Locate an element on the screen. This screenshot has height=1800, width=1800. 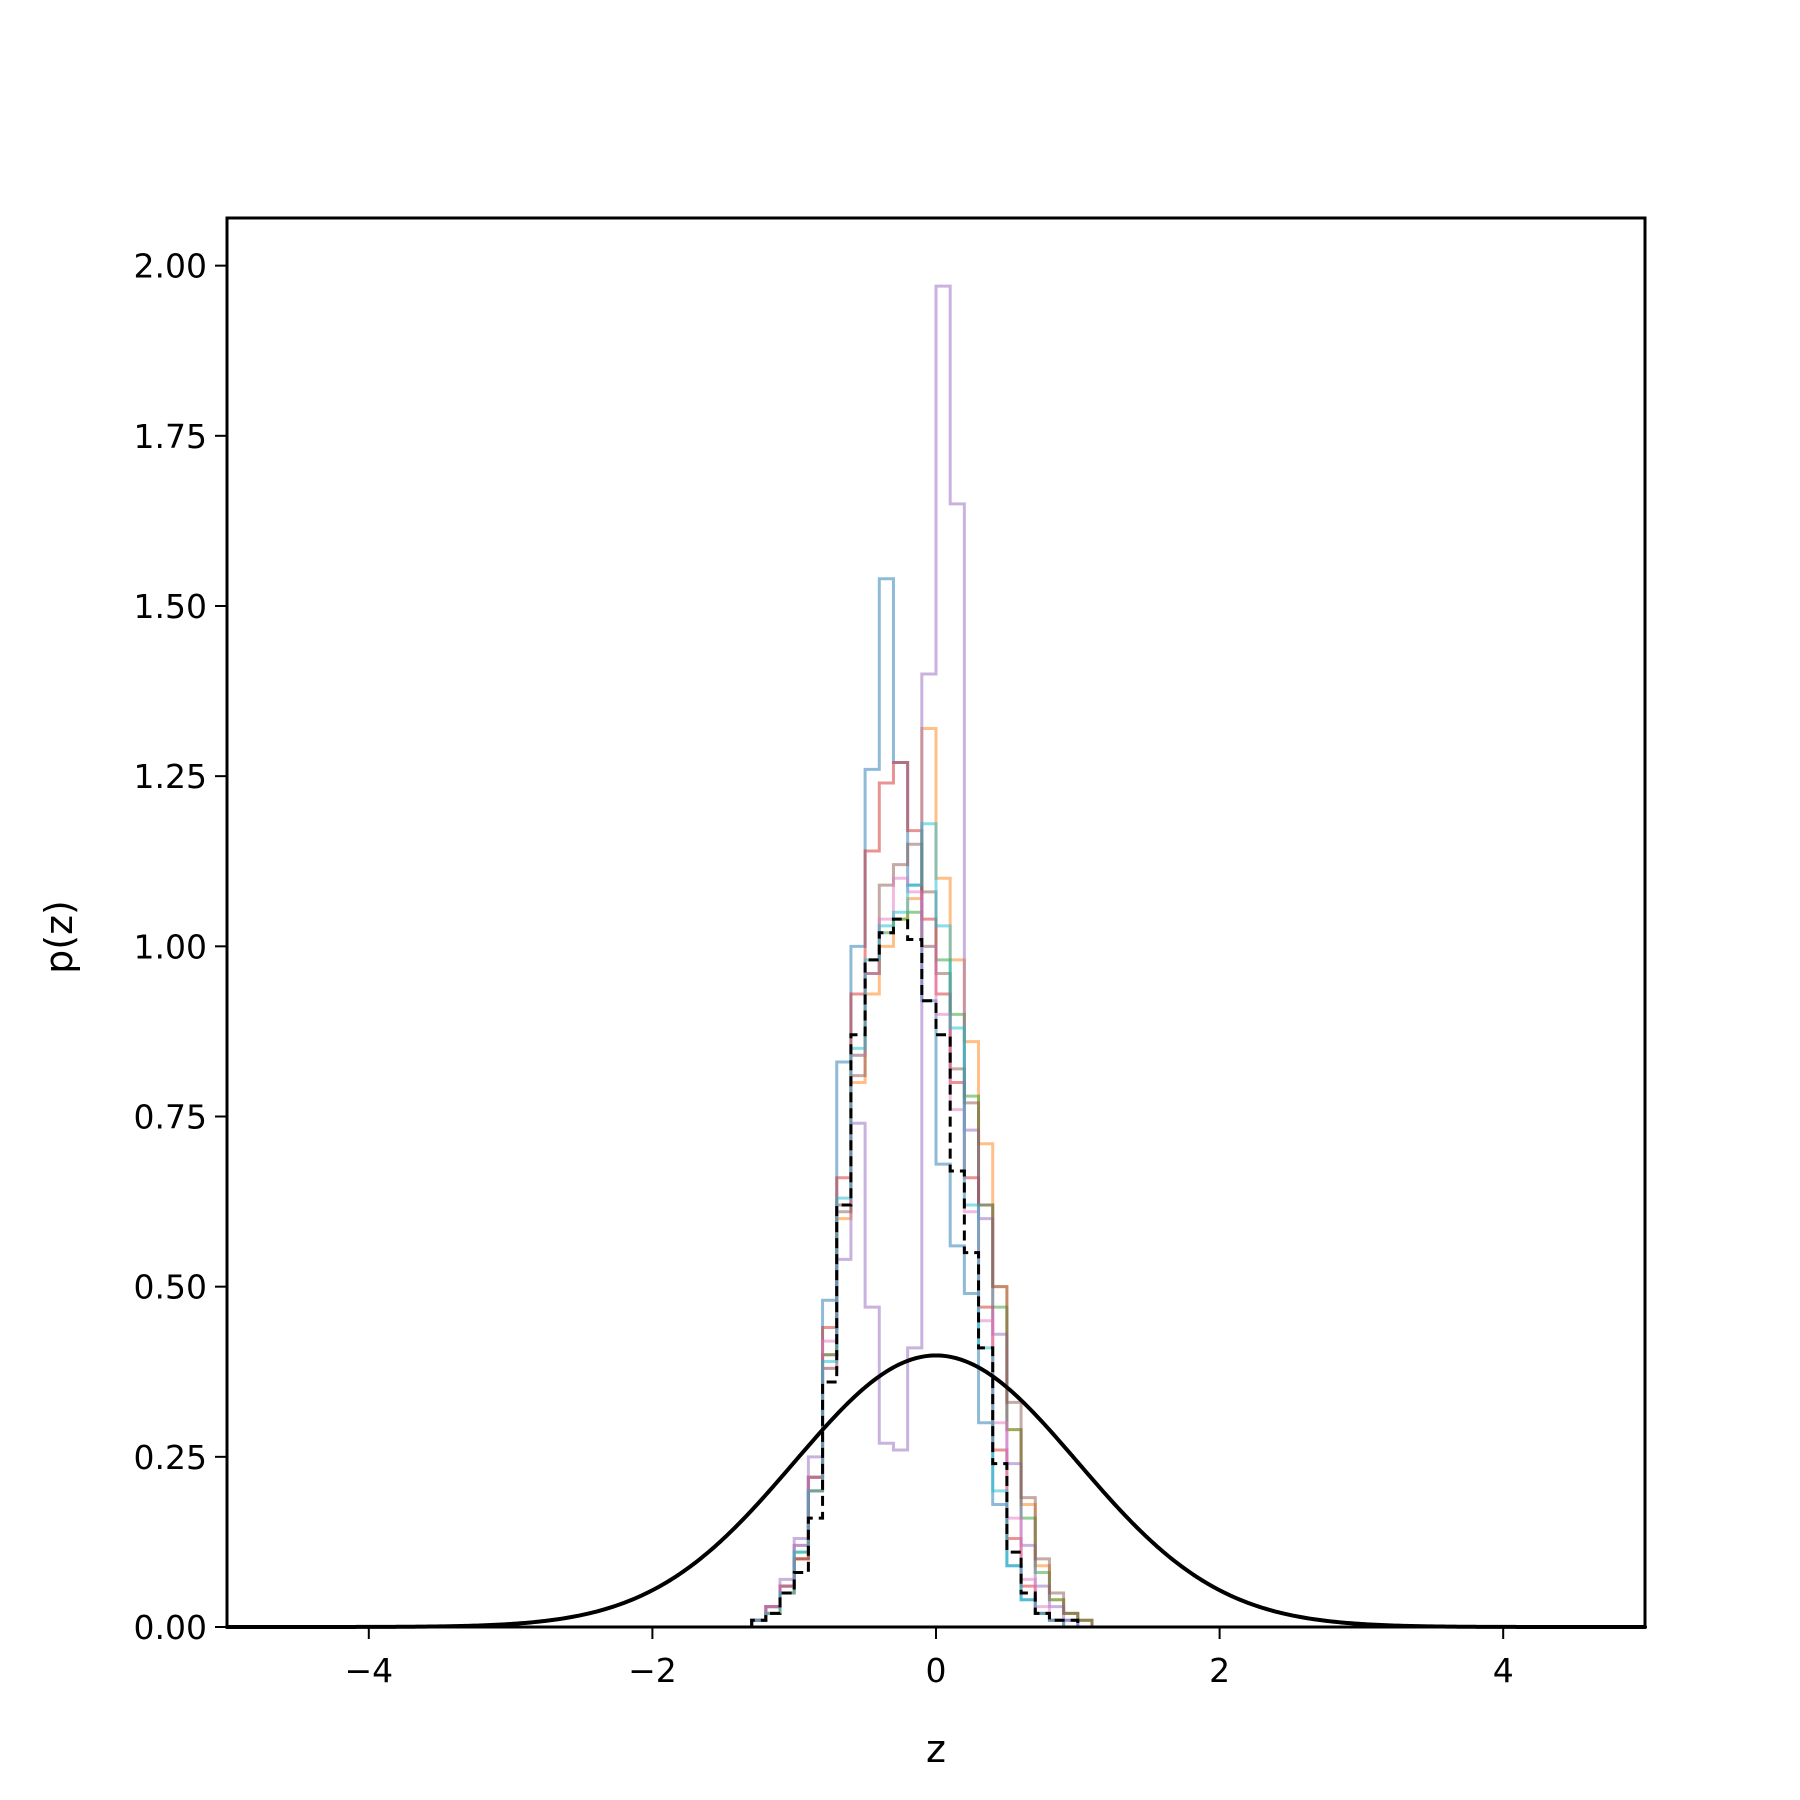
aggregate-histogram-group is located at coordinates (915, 1272).